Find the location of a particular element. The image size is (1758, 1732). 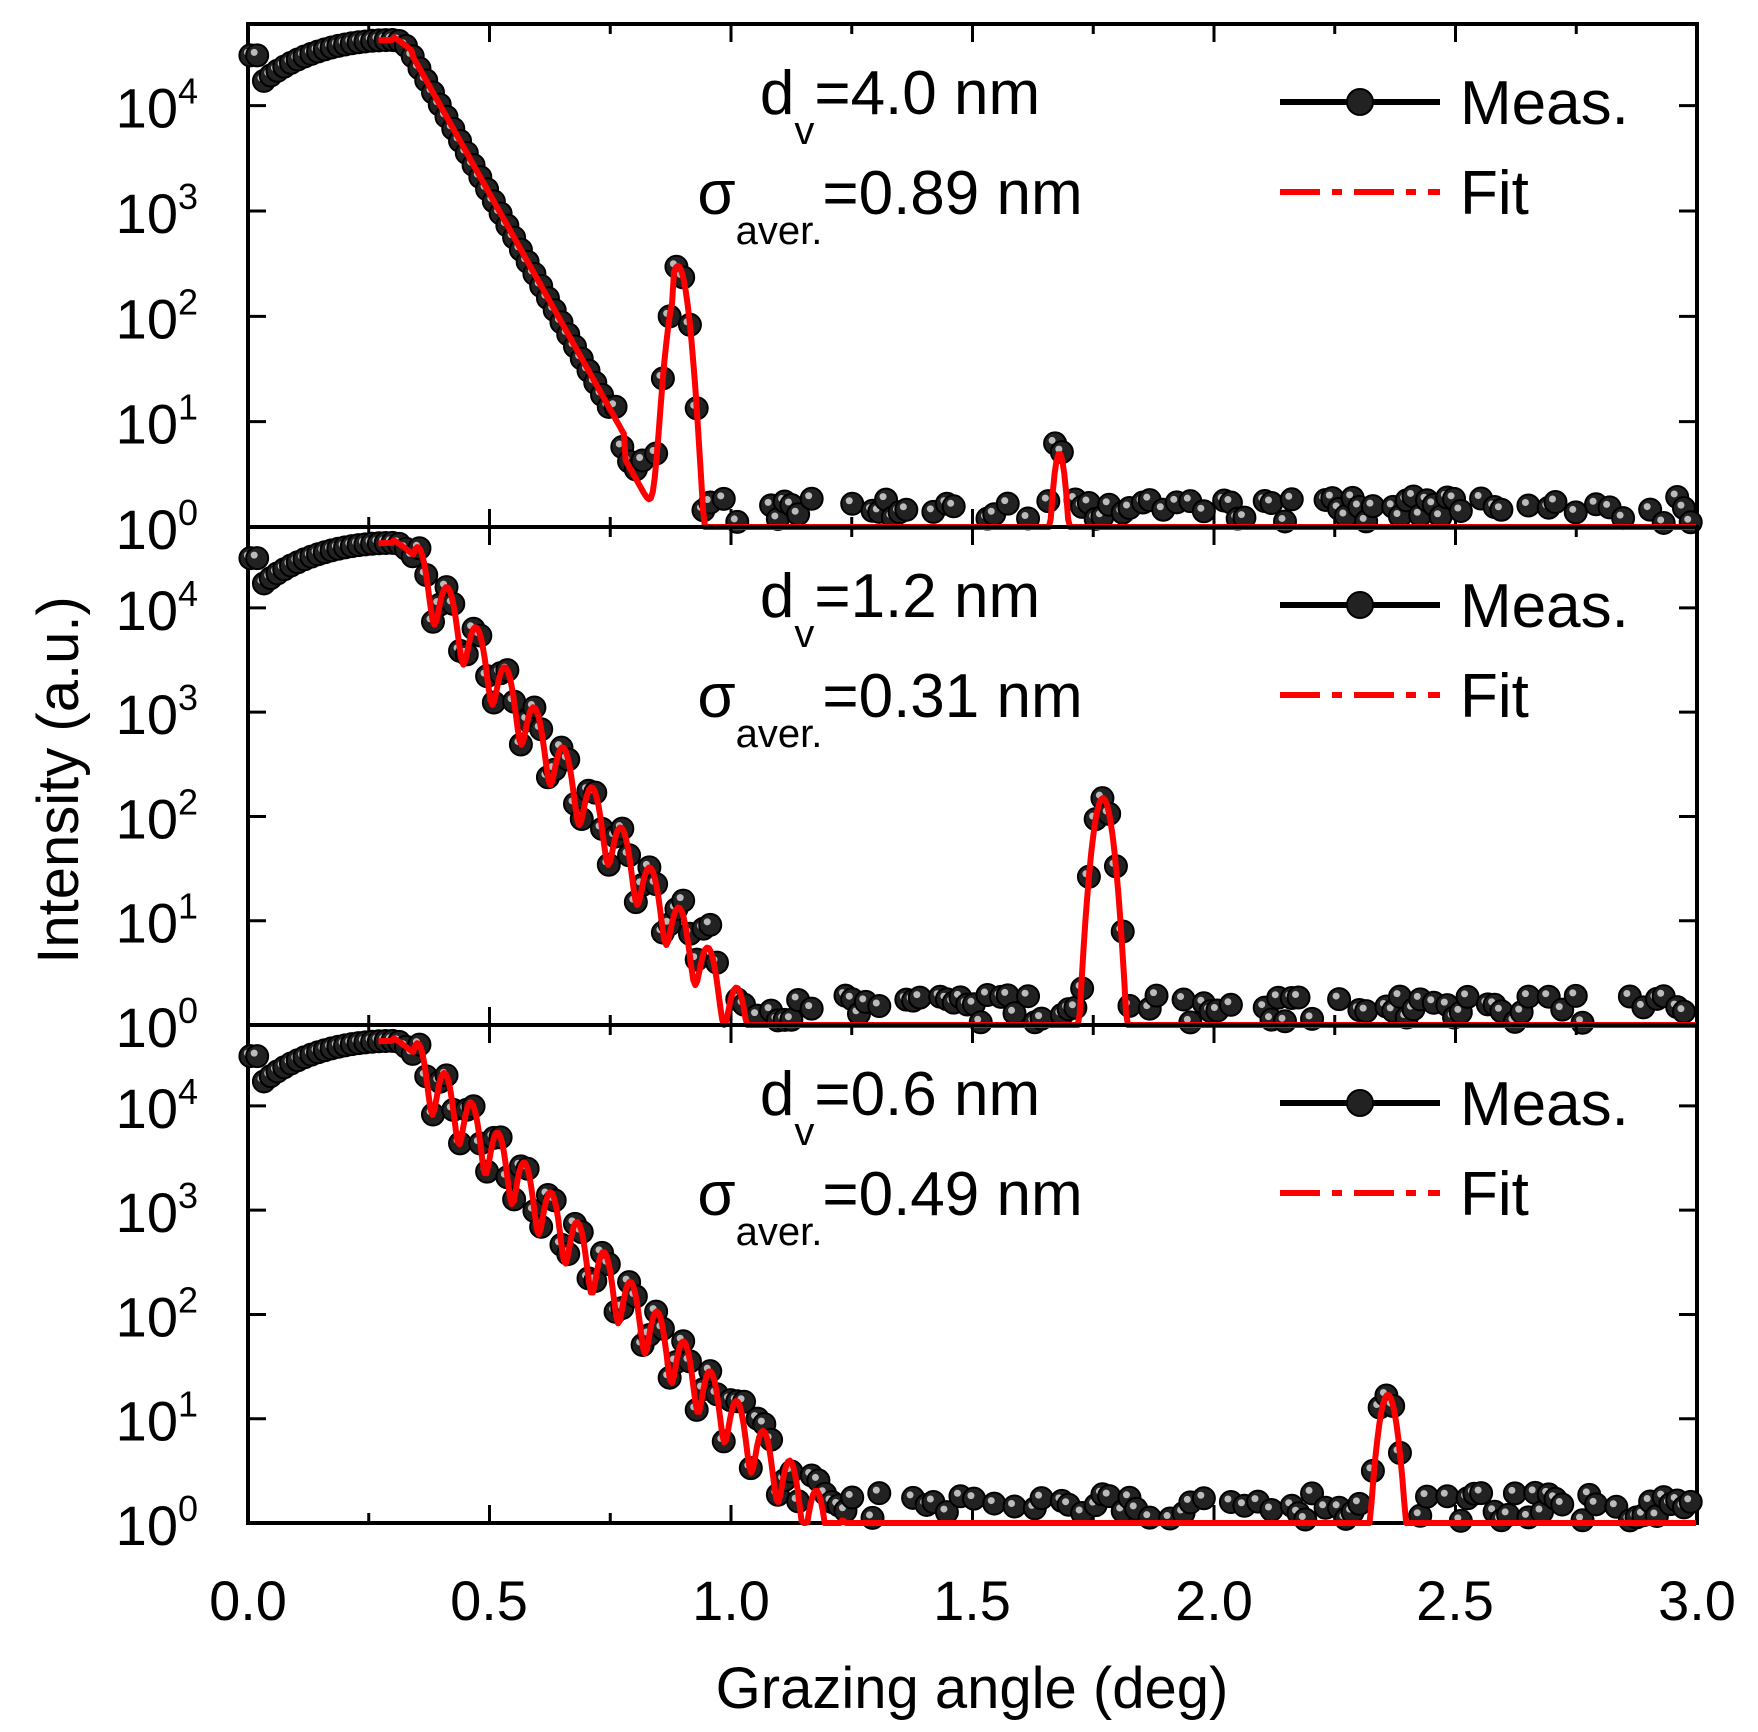

y-tick-label: 10¹ is located at coordinates (157, 1418).